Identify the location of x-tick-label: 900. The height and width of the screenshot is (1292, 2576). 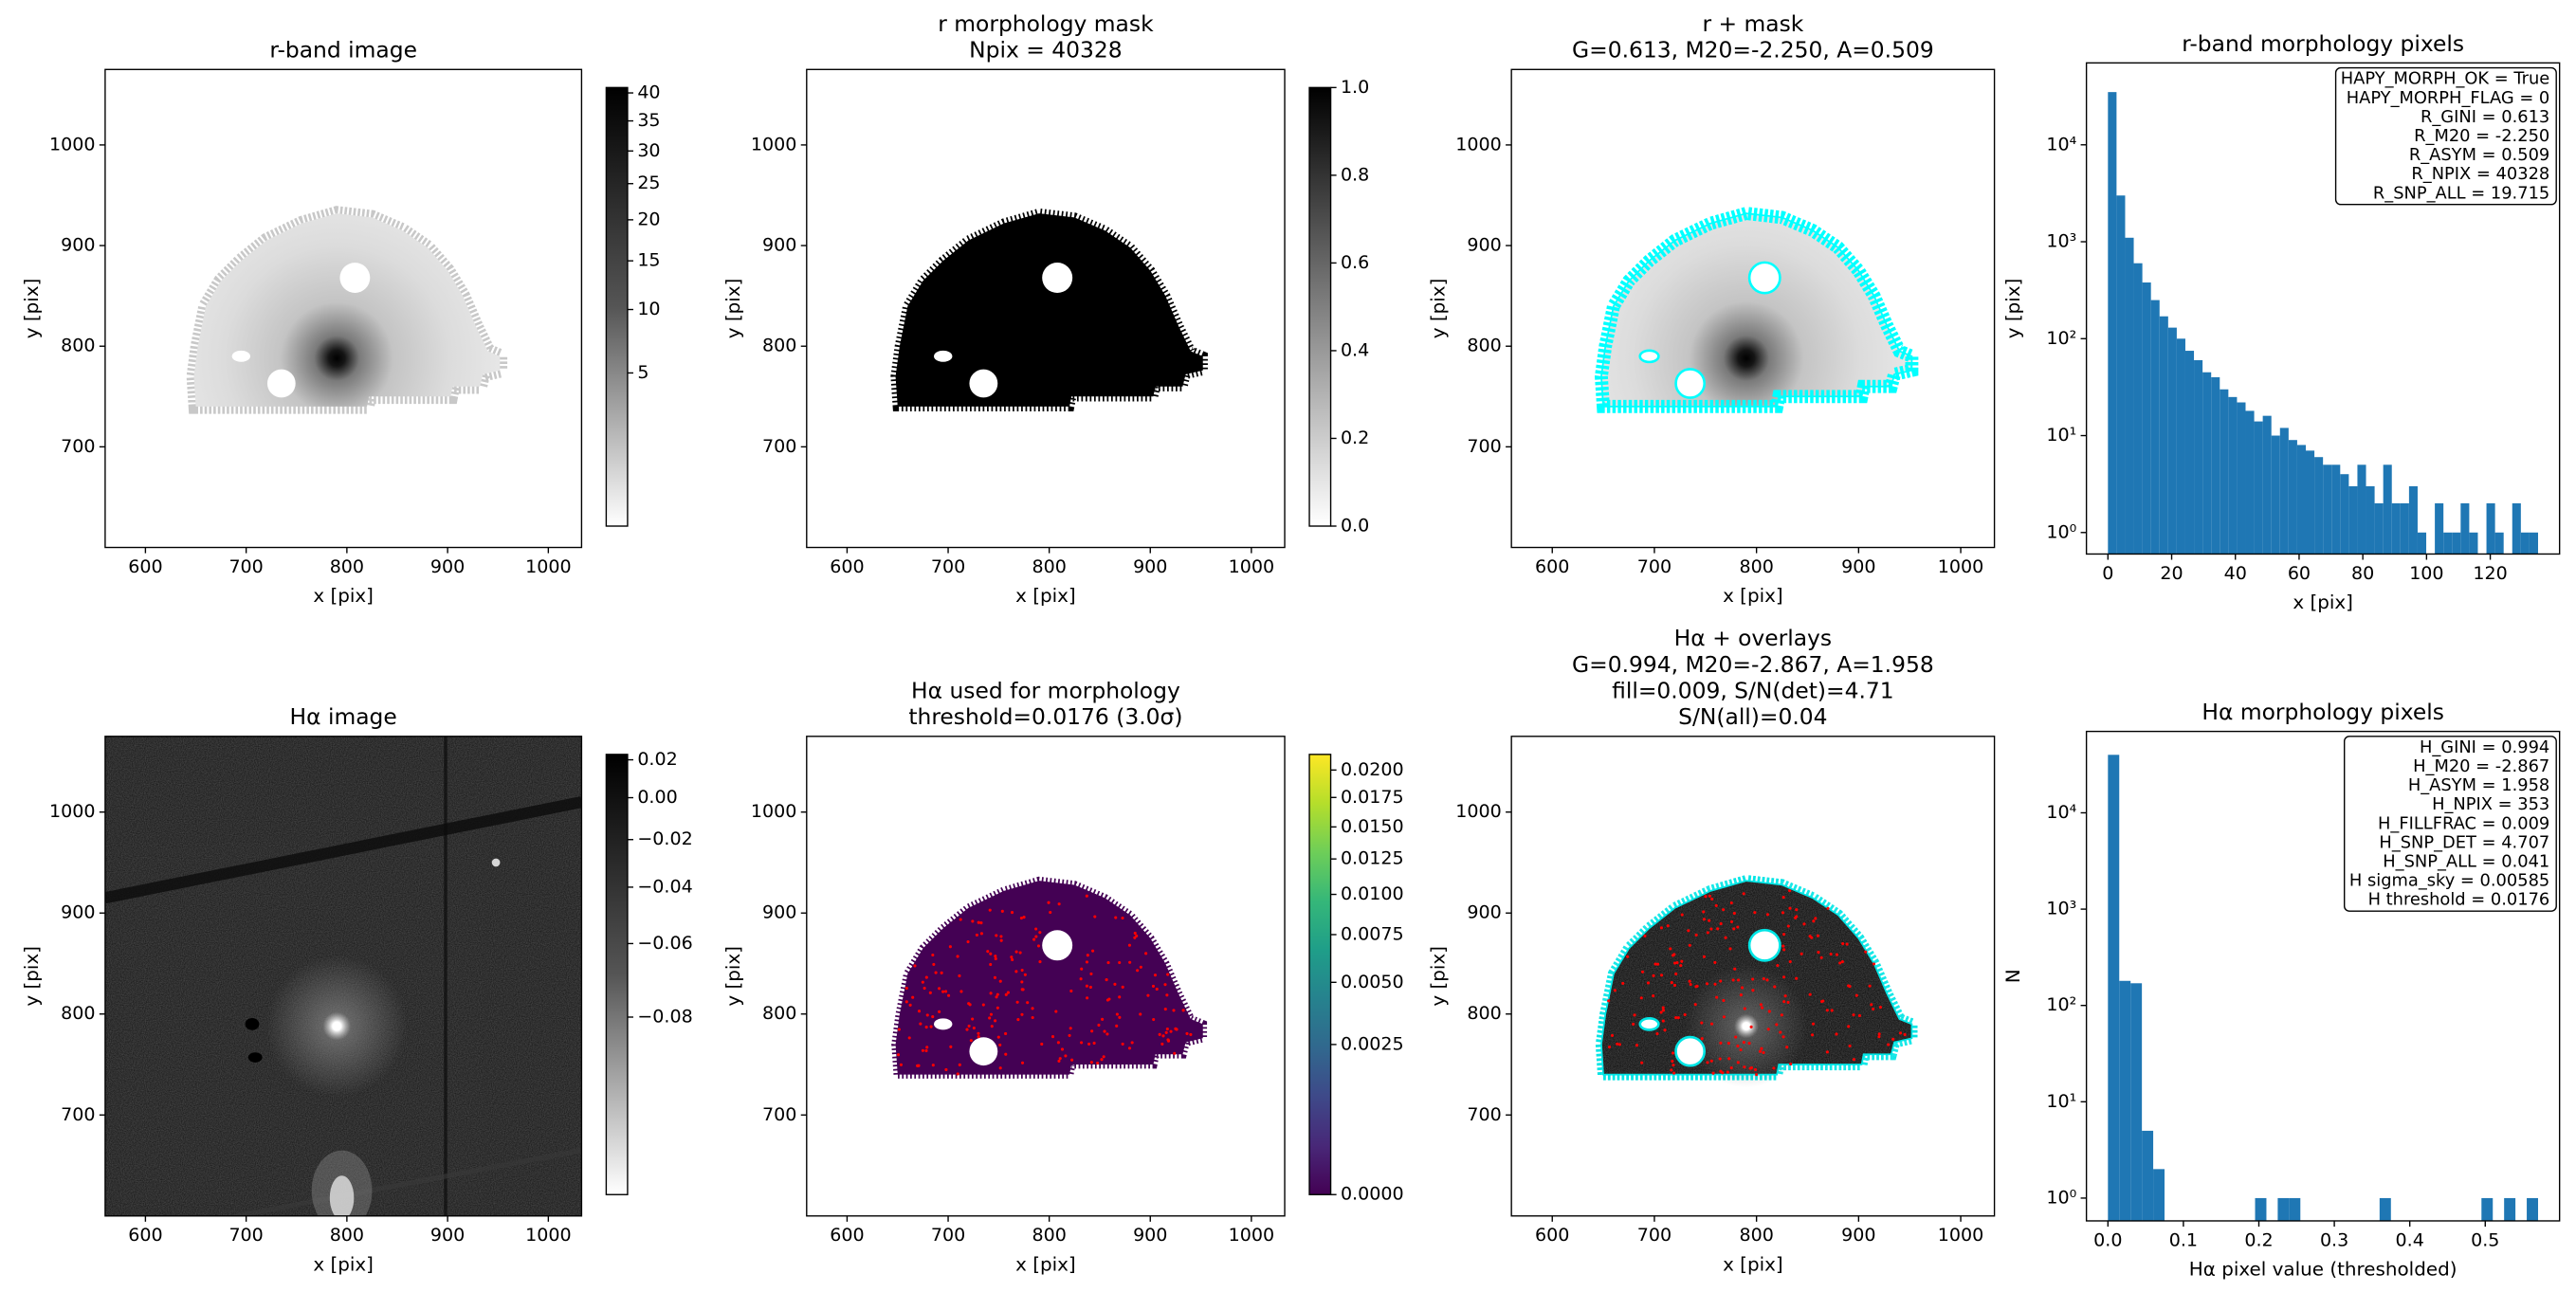
(447, 1235).